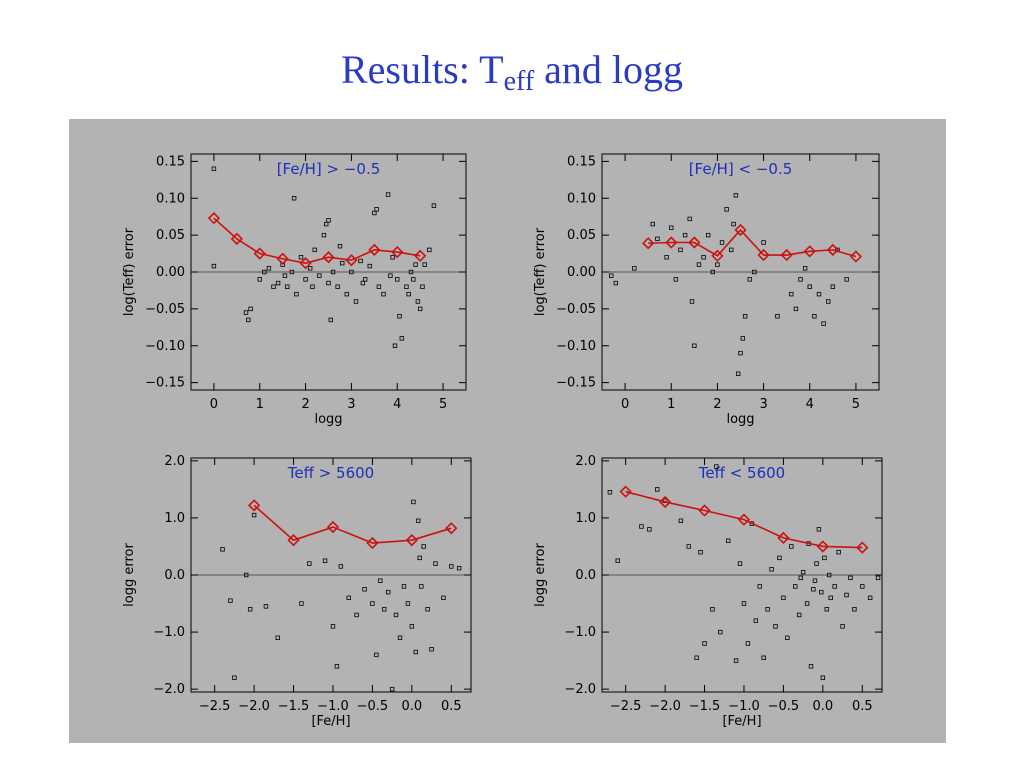 The height and width of the screenshot is (768, 1024). I want to click on y-axis-title: logg error, so click(540, 575).